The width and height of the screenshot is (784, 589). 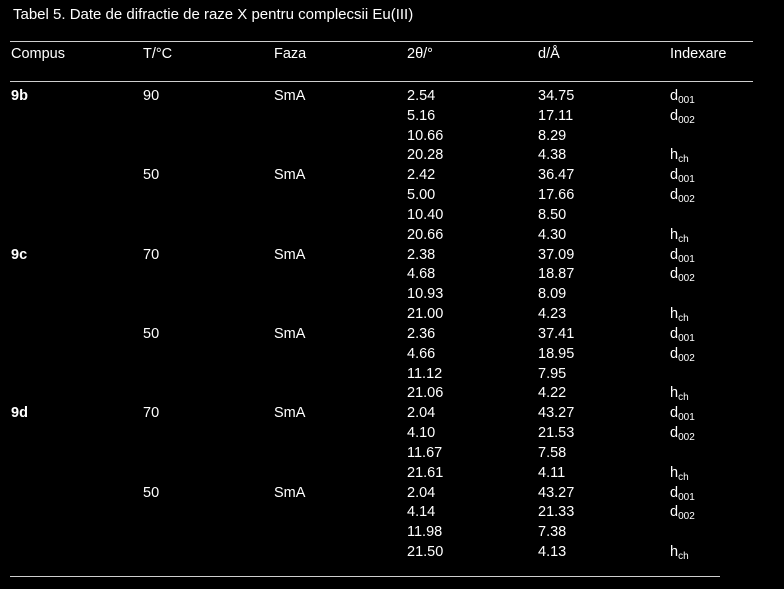 What do you see at coordinates (421, 195) in the screenshot?
I see `cell-theta: 5.00` at bounding box center [421, 195].